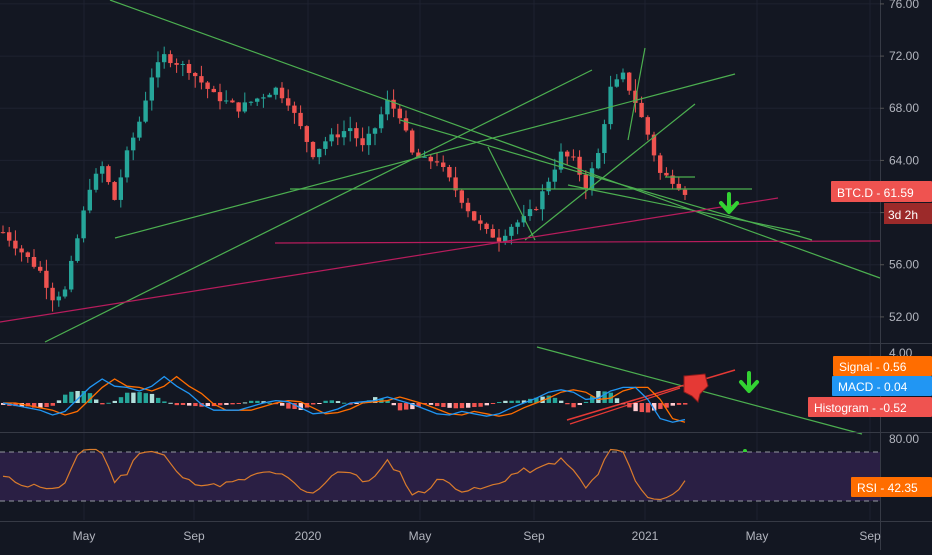 The width and height of the screenshot is (932, 555). Describe the element at coordinates (882, 366) in the screenshot. I see `signal-badge: Signal - 0.56` at that location.